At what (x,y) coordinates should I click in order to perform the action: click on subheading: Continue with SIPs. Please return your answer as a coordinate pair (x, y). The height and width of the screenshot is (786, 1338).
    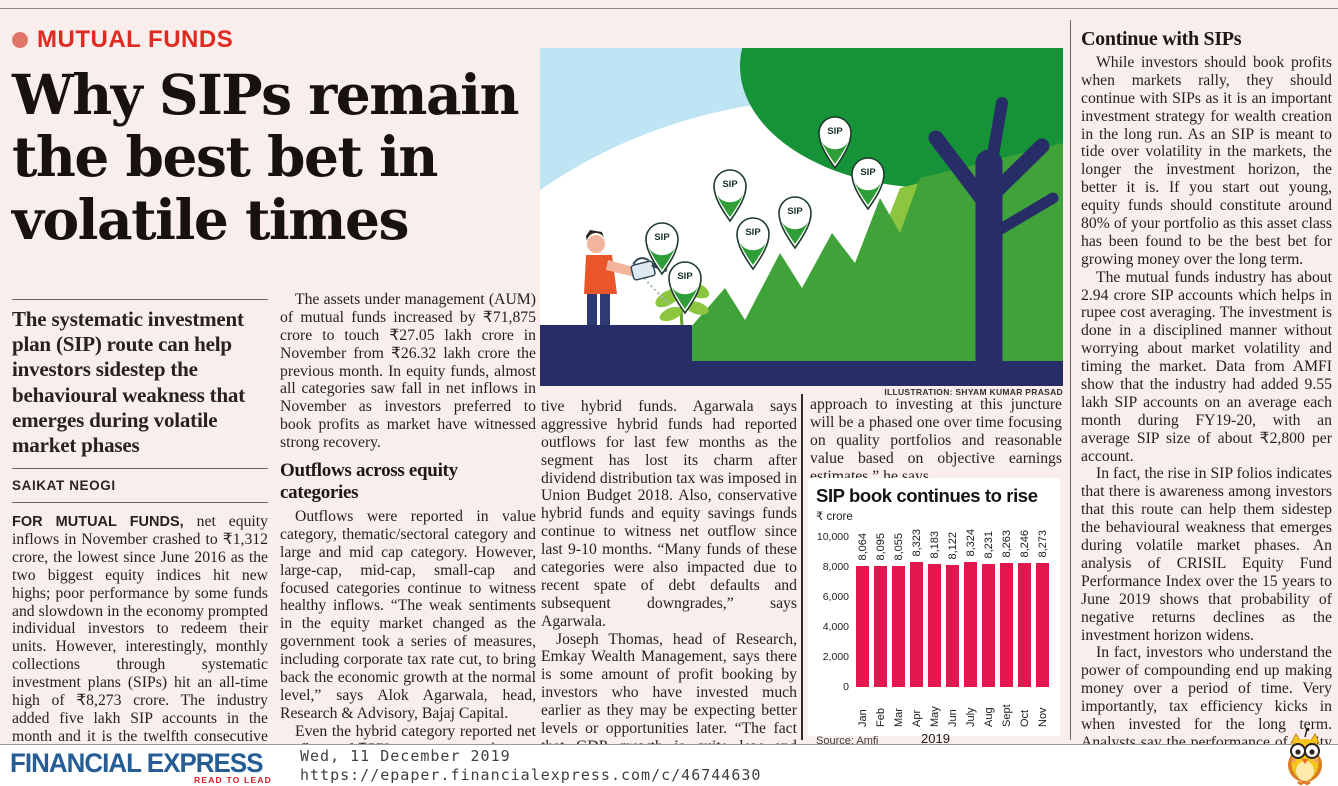
    Looking at the image, I should click on (1161, 39).